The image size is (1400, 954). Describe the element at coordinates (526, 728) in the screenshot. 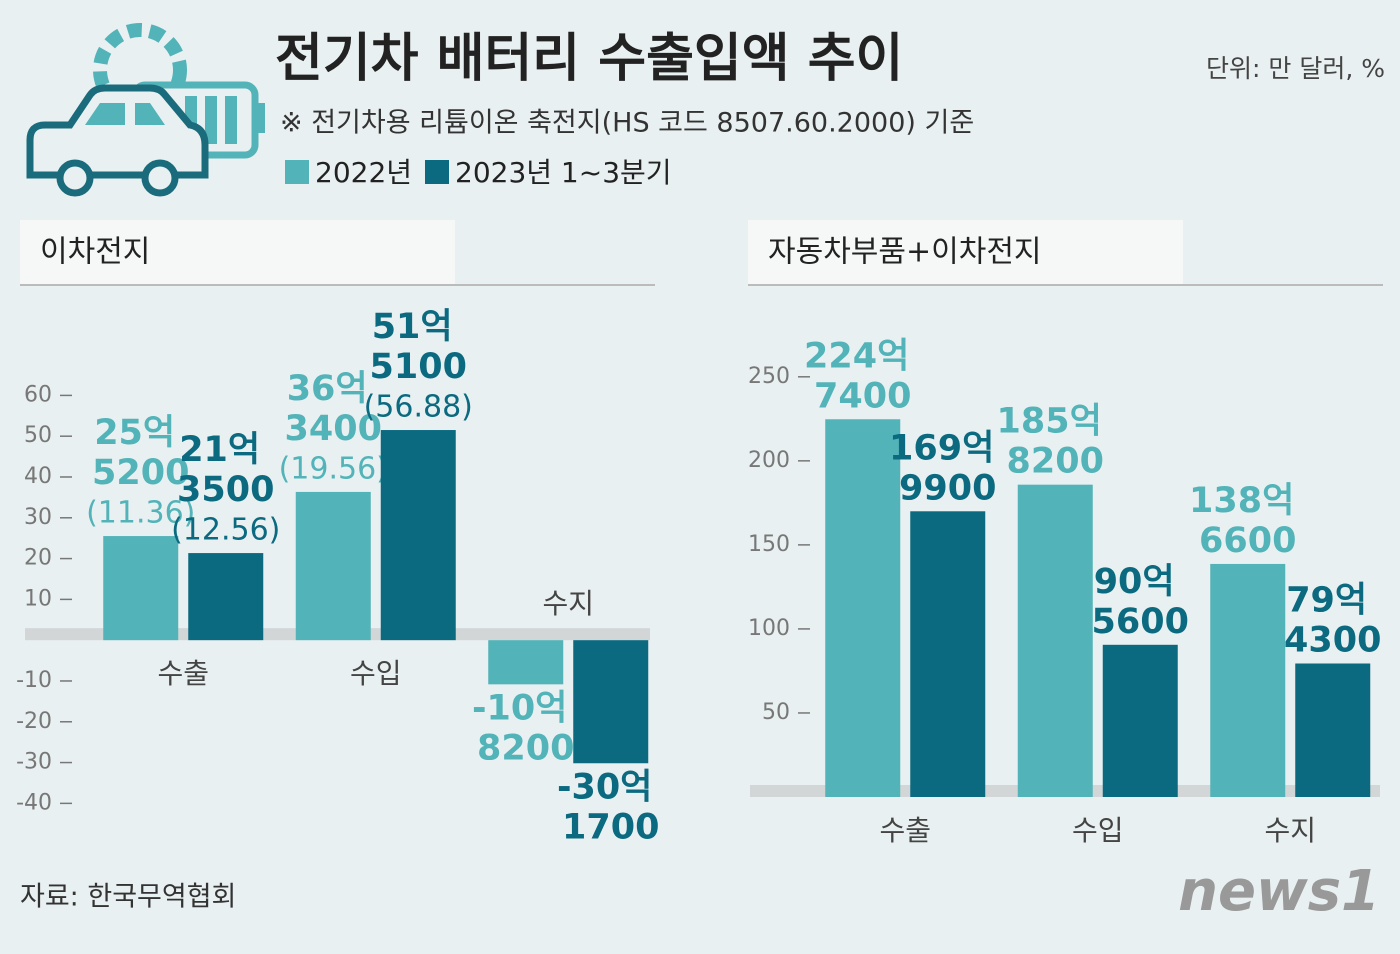

I see `value-label: -10억 8200` at that location.